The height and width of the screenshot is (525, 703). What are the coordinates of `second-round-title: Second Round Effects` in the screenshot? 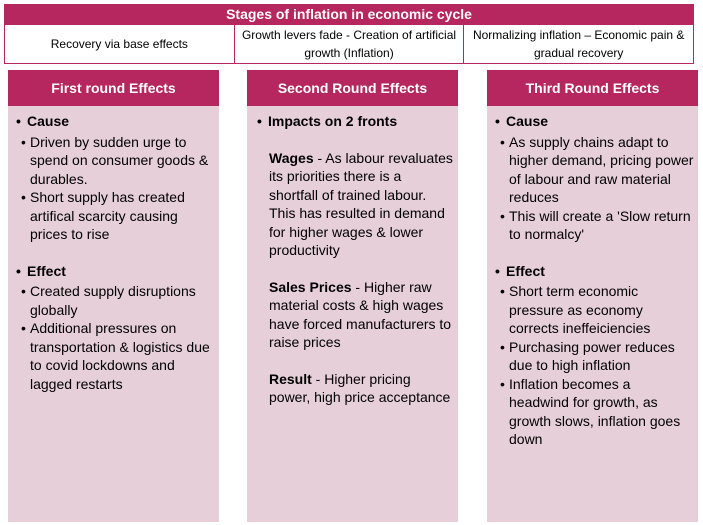 It's located at (352, 88).